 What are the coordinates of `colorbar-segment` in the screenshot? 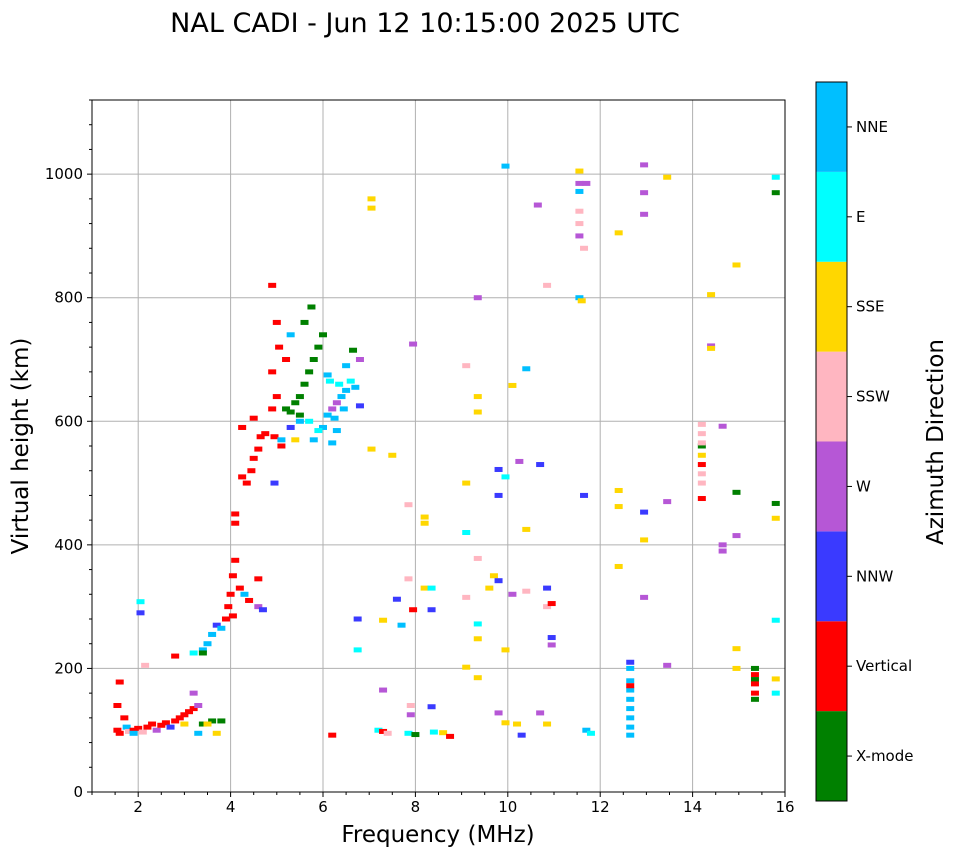 It's located at (831, 396).